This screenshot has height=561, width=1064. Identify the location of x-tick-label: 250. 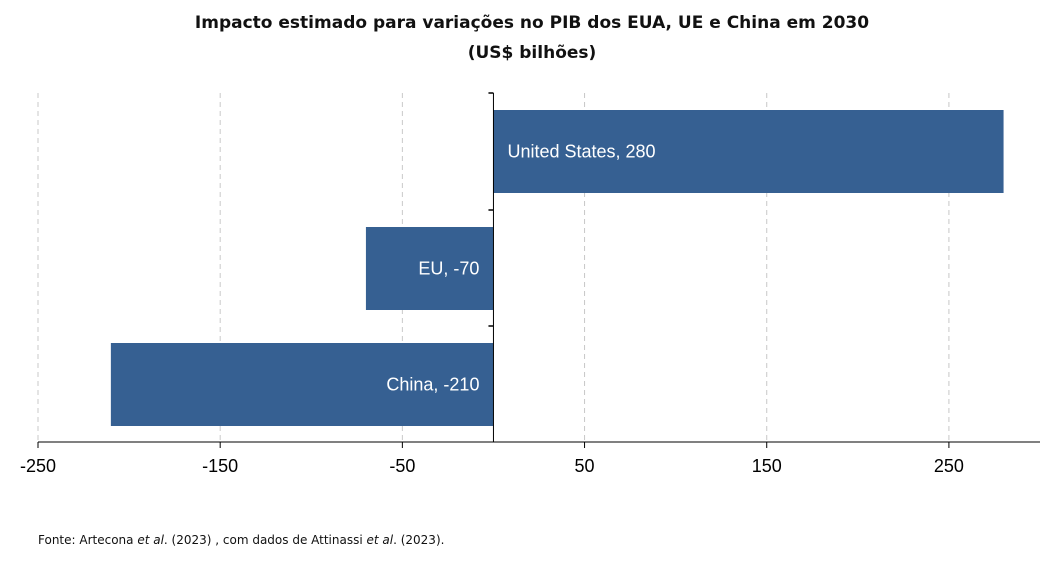
(949, 466).